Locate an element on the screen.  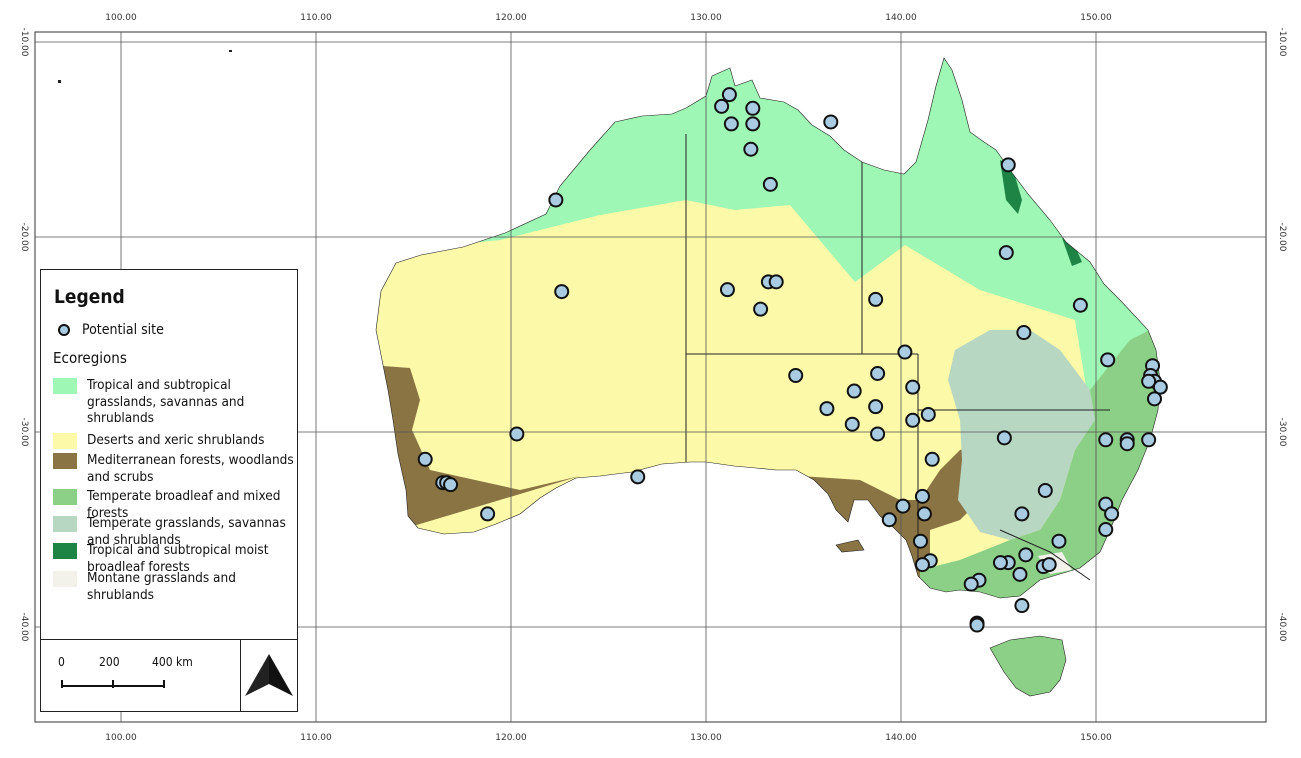
top-lon-label: 130.00 is located at coordinates (706, 18).